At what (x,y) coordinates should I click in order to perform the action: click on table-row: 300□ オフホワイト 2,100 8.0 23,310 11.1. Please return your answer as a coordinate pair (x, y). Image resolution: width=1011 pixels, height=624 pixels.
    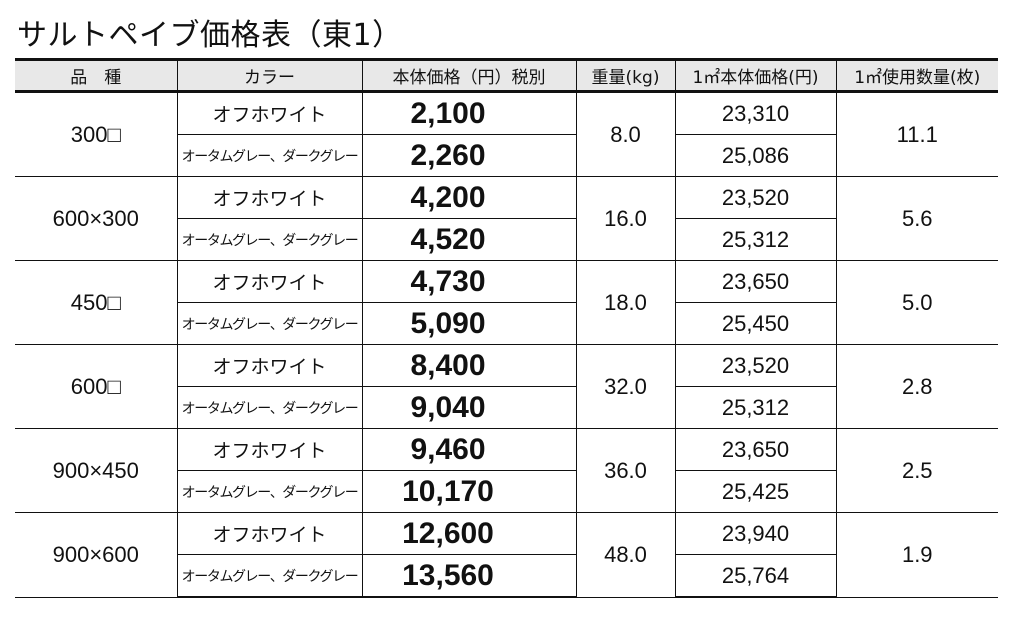
    Looking at the image, I should click on (506, 134).